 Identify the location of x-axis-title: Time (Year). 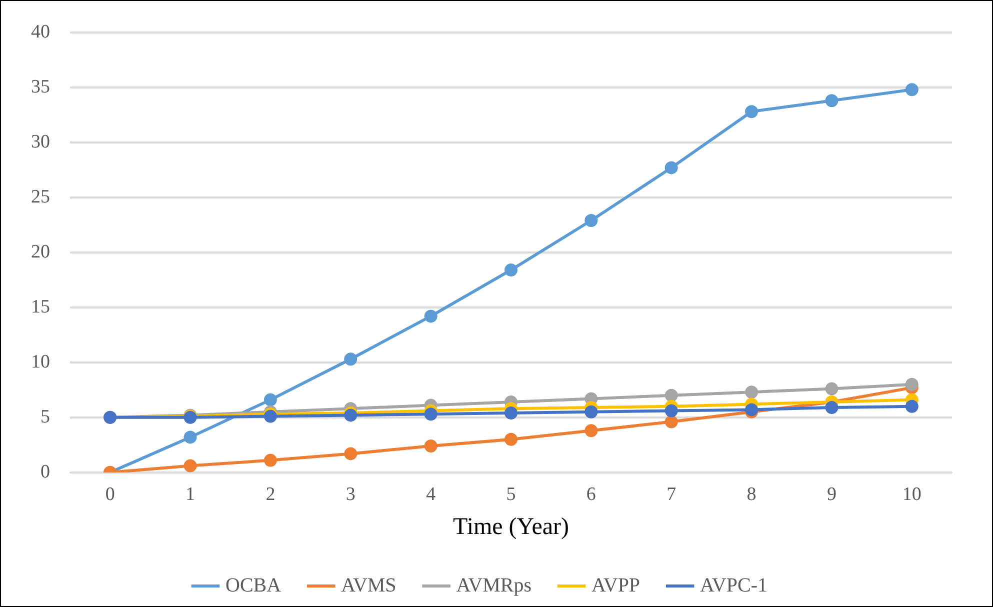
(511, 527).